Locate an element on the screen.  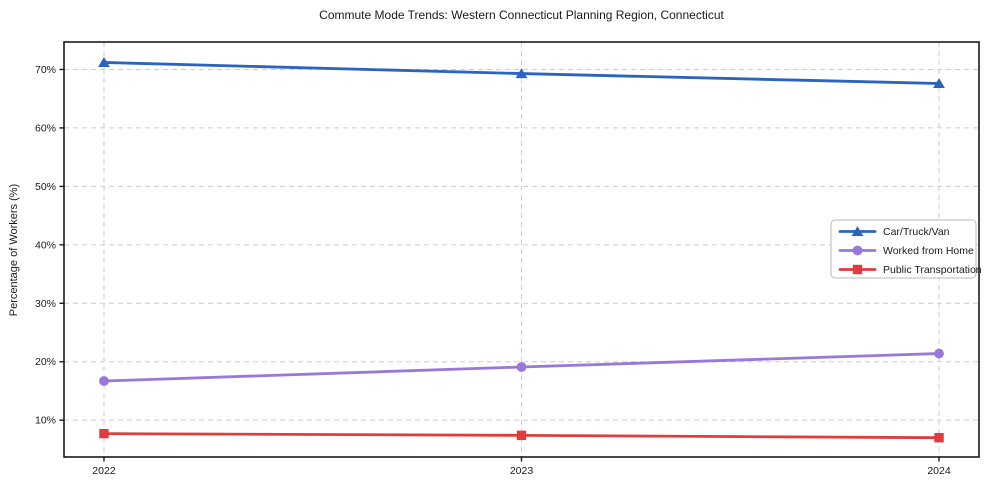
legend-item: Worked from Home is located at coordinates (906, 251).